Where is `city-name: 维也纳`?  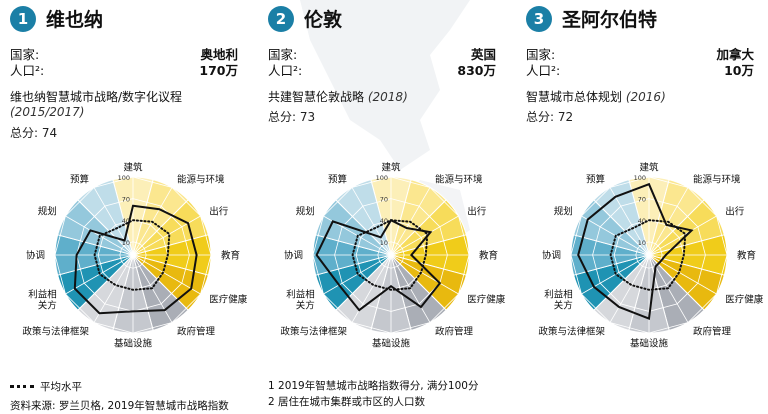 city-name: 维也纳 is located at coordinates (75, 20).